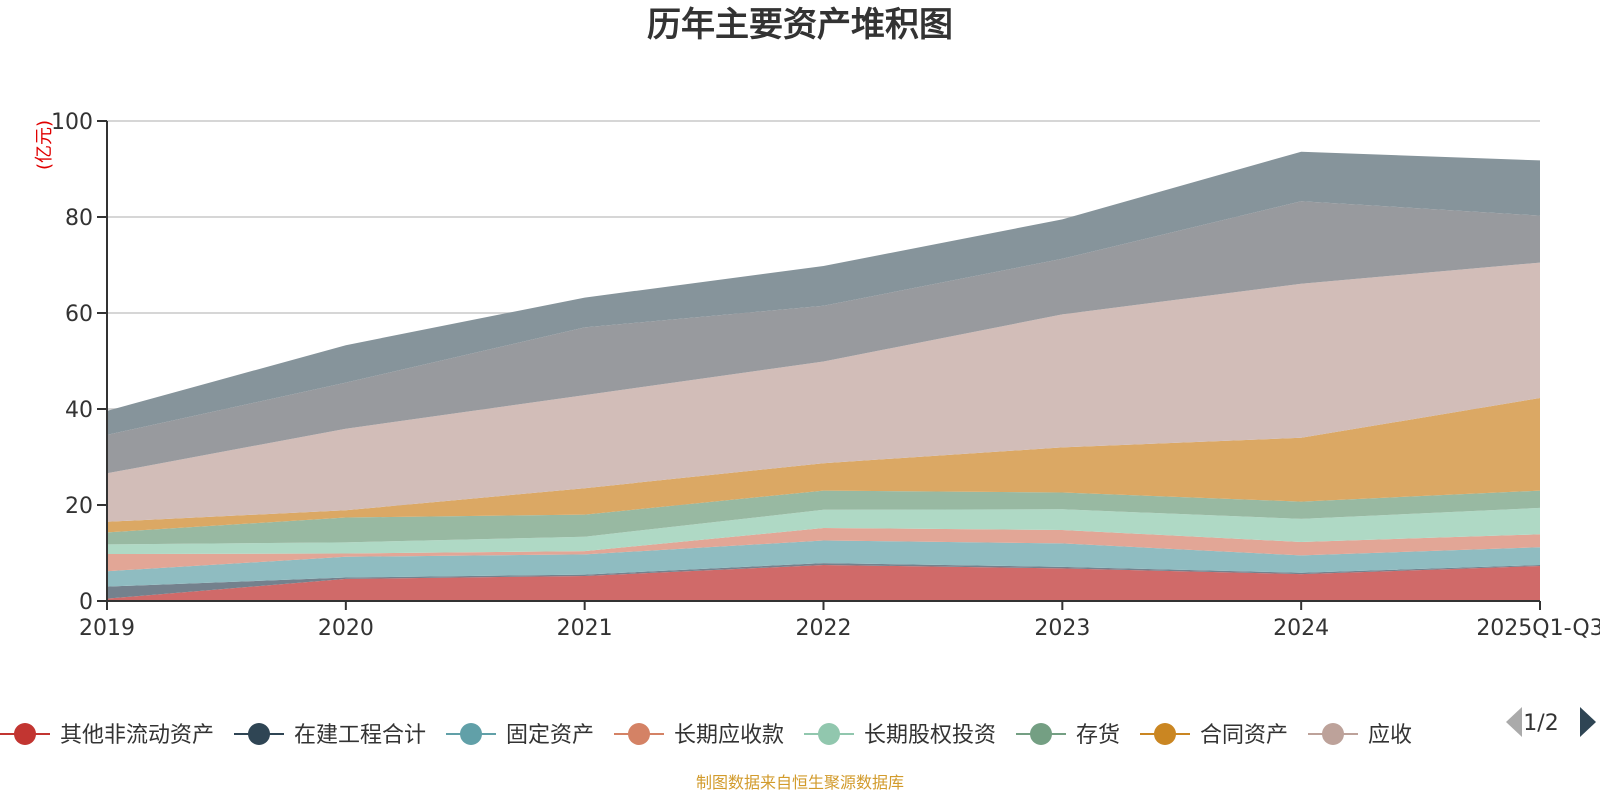 The height and width of the screenshot is (800, 1600). I want to click on legend-label: 长期股权投资, so click(930, 735).